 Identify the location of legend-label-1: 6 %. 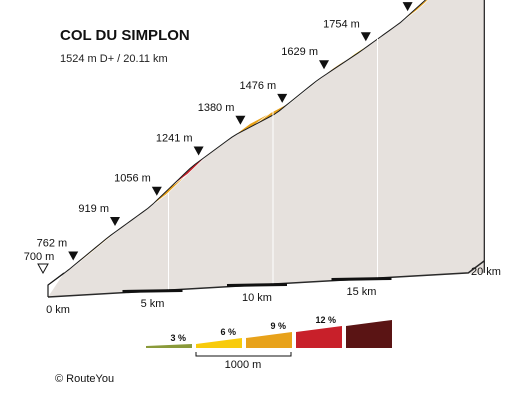
(228, 332).